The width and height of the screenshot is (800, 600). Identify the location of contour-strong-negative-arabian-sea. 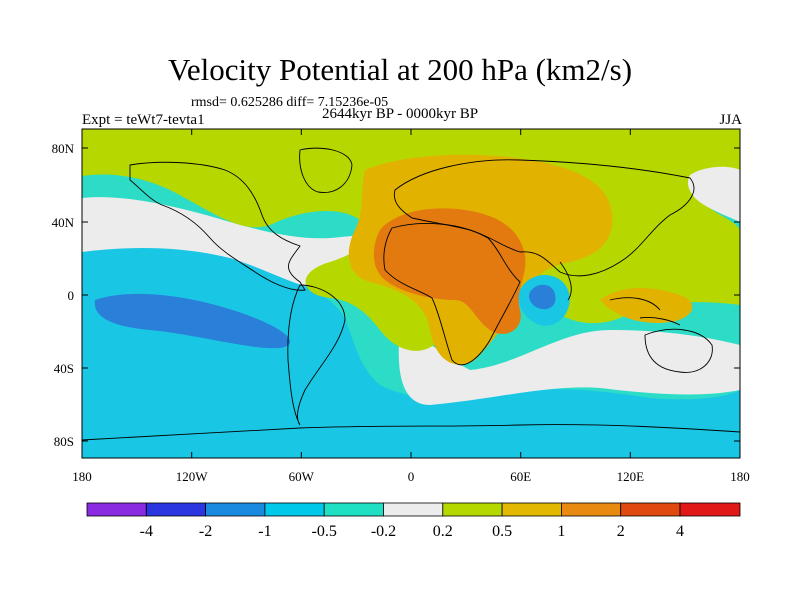
(542, 297).